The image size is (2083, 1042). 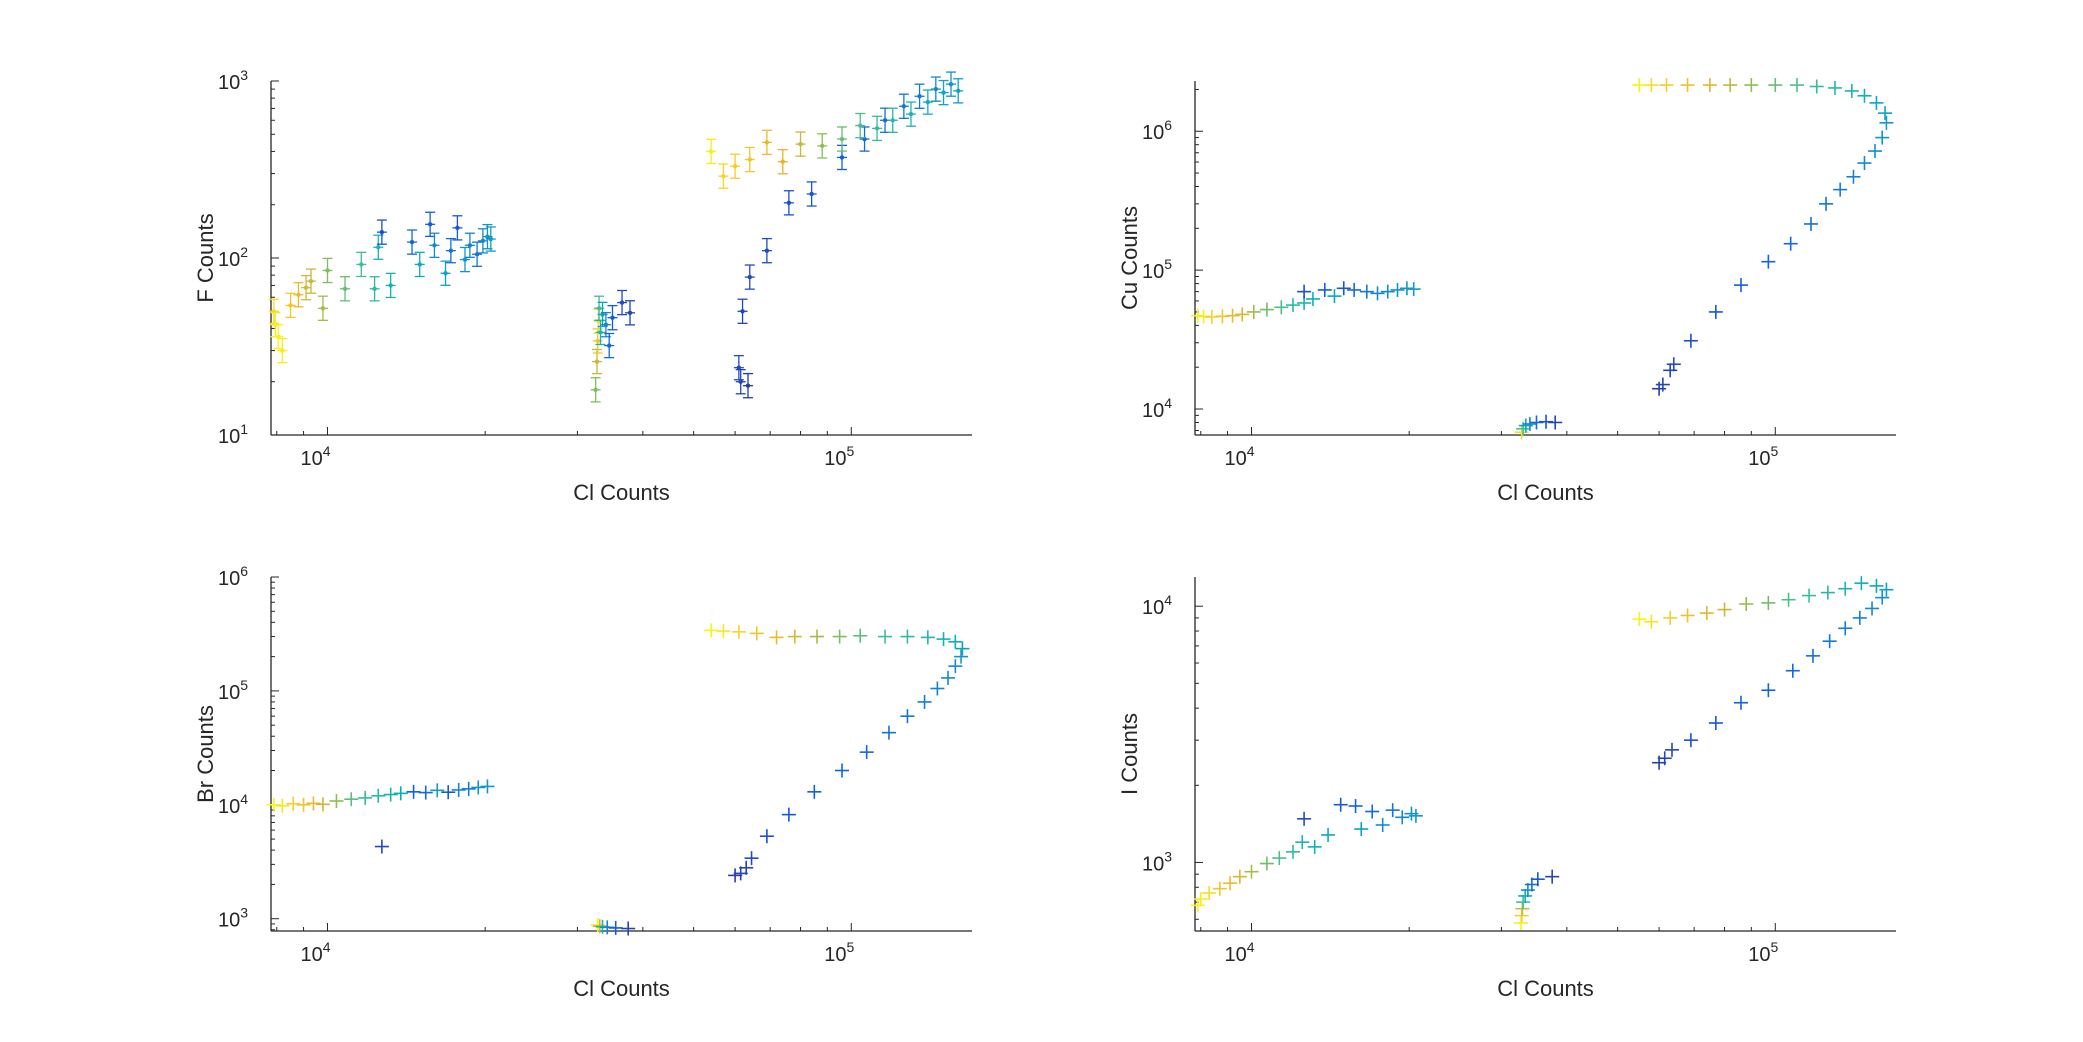 What do you see at coordinates (1239, 456) in the screenshot?
I see `x-tick-label: 10⁴` at bounding box center [1239, 456].